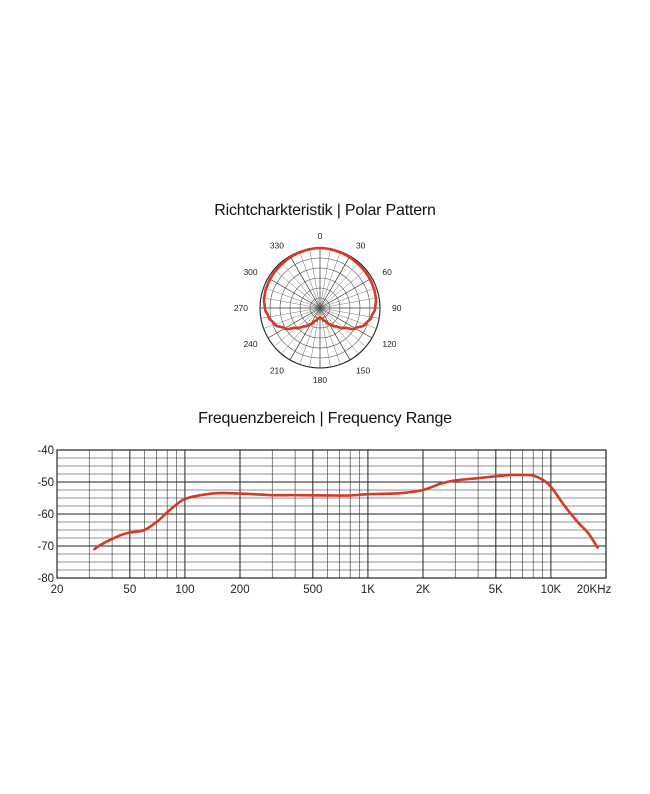  I want to click on plot-frame, so click(331, 514).